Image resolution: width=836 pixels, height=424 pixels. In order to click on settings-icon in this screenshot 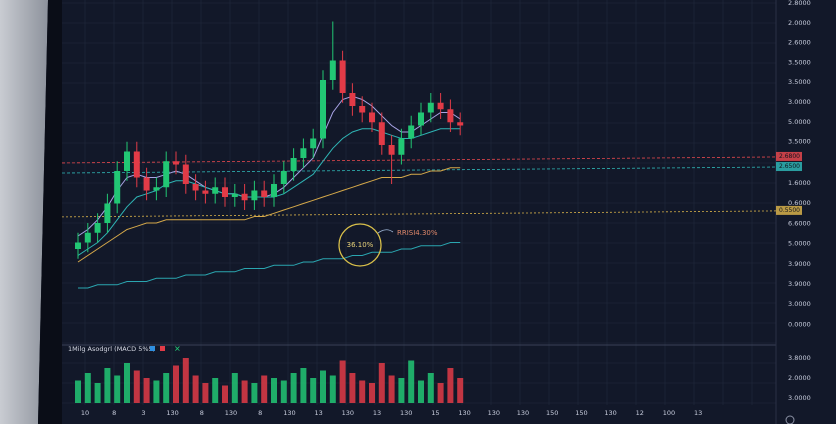, I will do `click(790, 419)`.